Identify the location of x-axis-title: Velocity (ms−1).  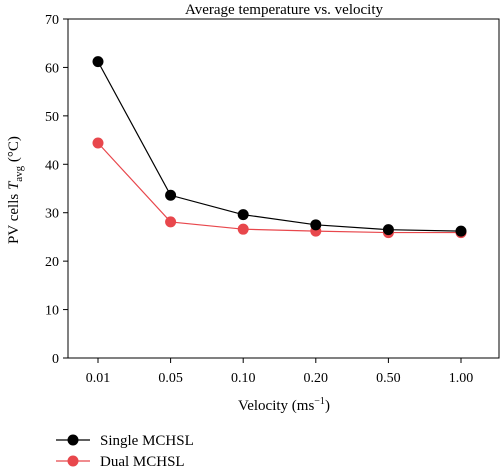
(284, 405).